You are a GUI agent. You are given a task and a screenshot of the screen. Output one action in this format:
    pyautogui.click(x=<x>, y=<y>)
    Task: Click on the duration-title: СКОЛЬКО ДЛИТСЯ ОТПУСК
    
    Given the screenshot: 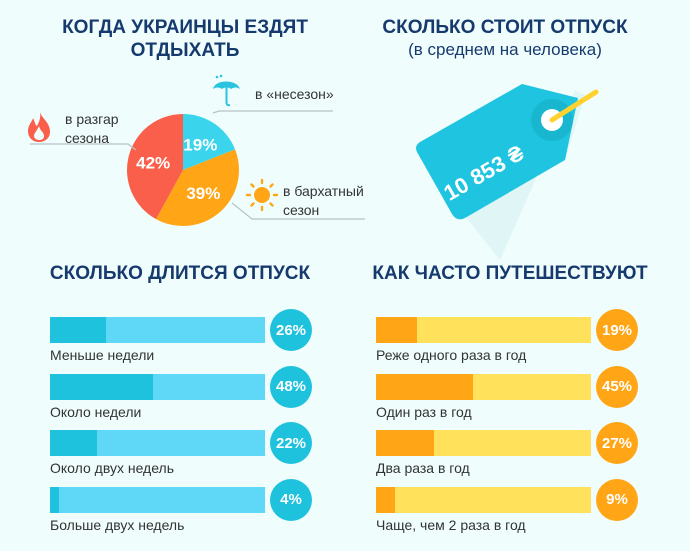 What is the action you would take?
    pyautogui.click(x=180, y=273)
    